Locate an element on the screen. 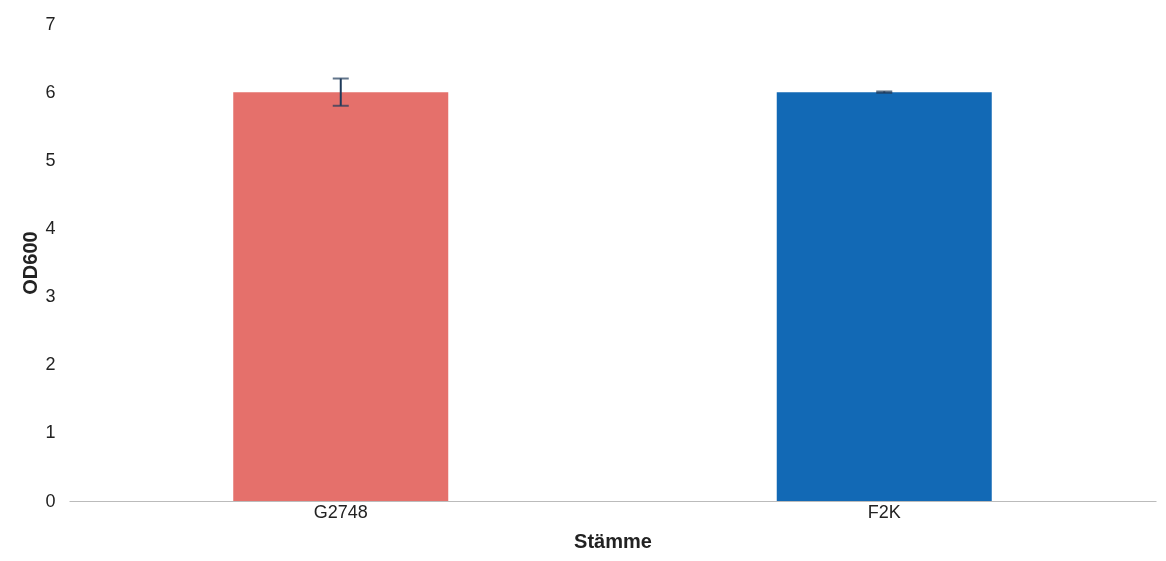  y-tick-label: 7 is located at coordinates (50, 23).